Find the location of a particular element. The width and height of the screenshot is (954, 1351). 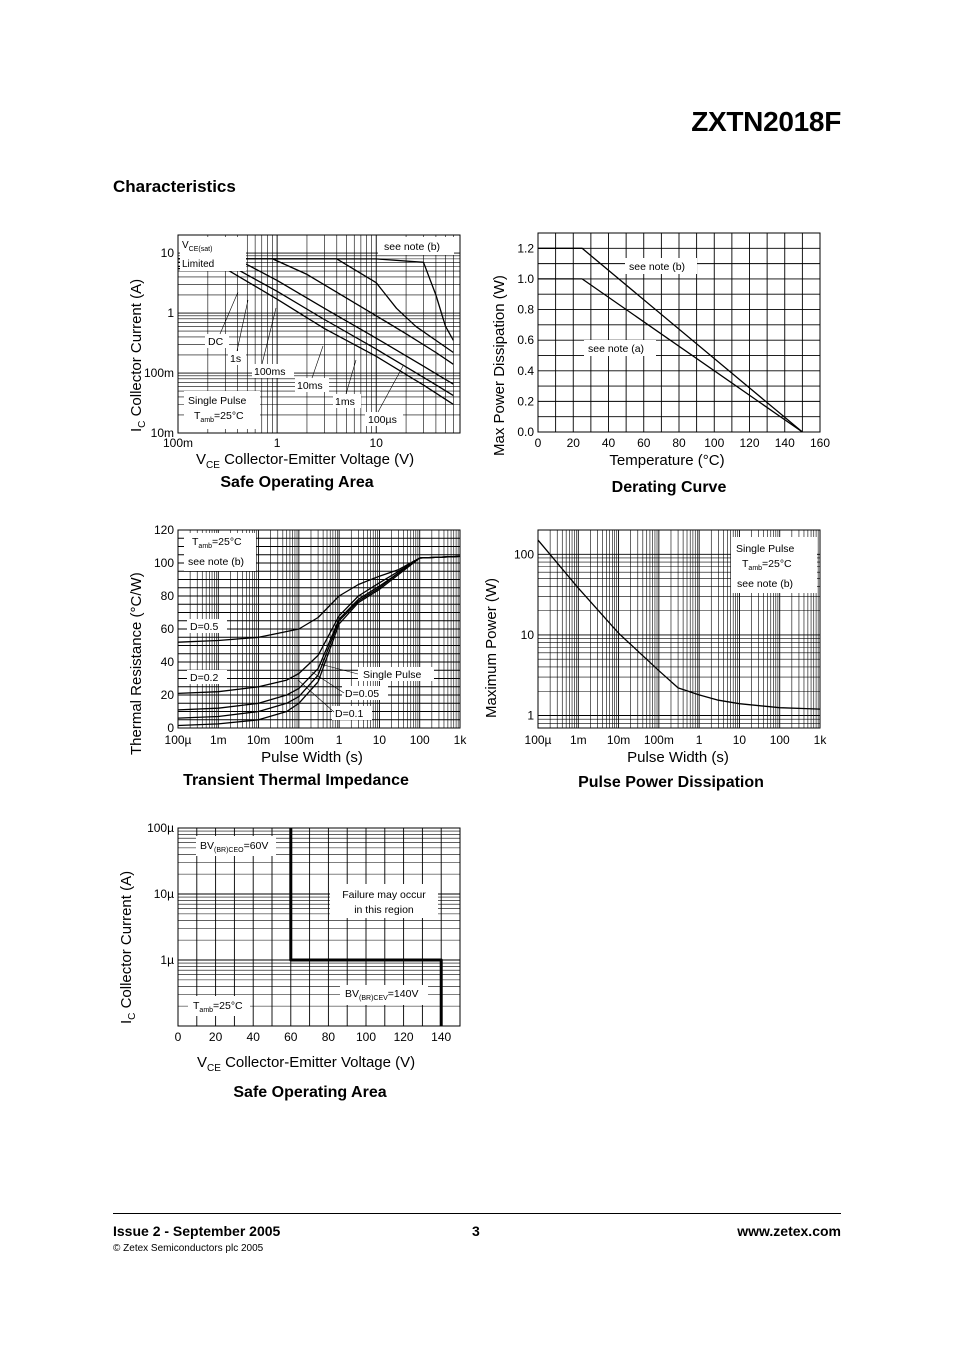

footer-page-number: 3 is located at coordinates (476, 1231).